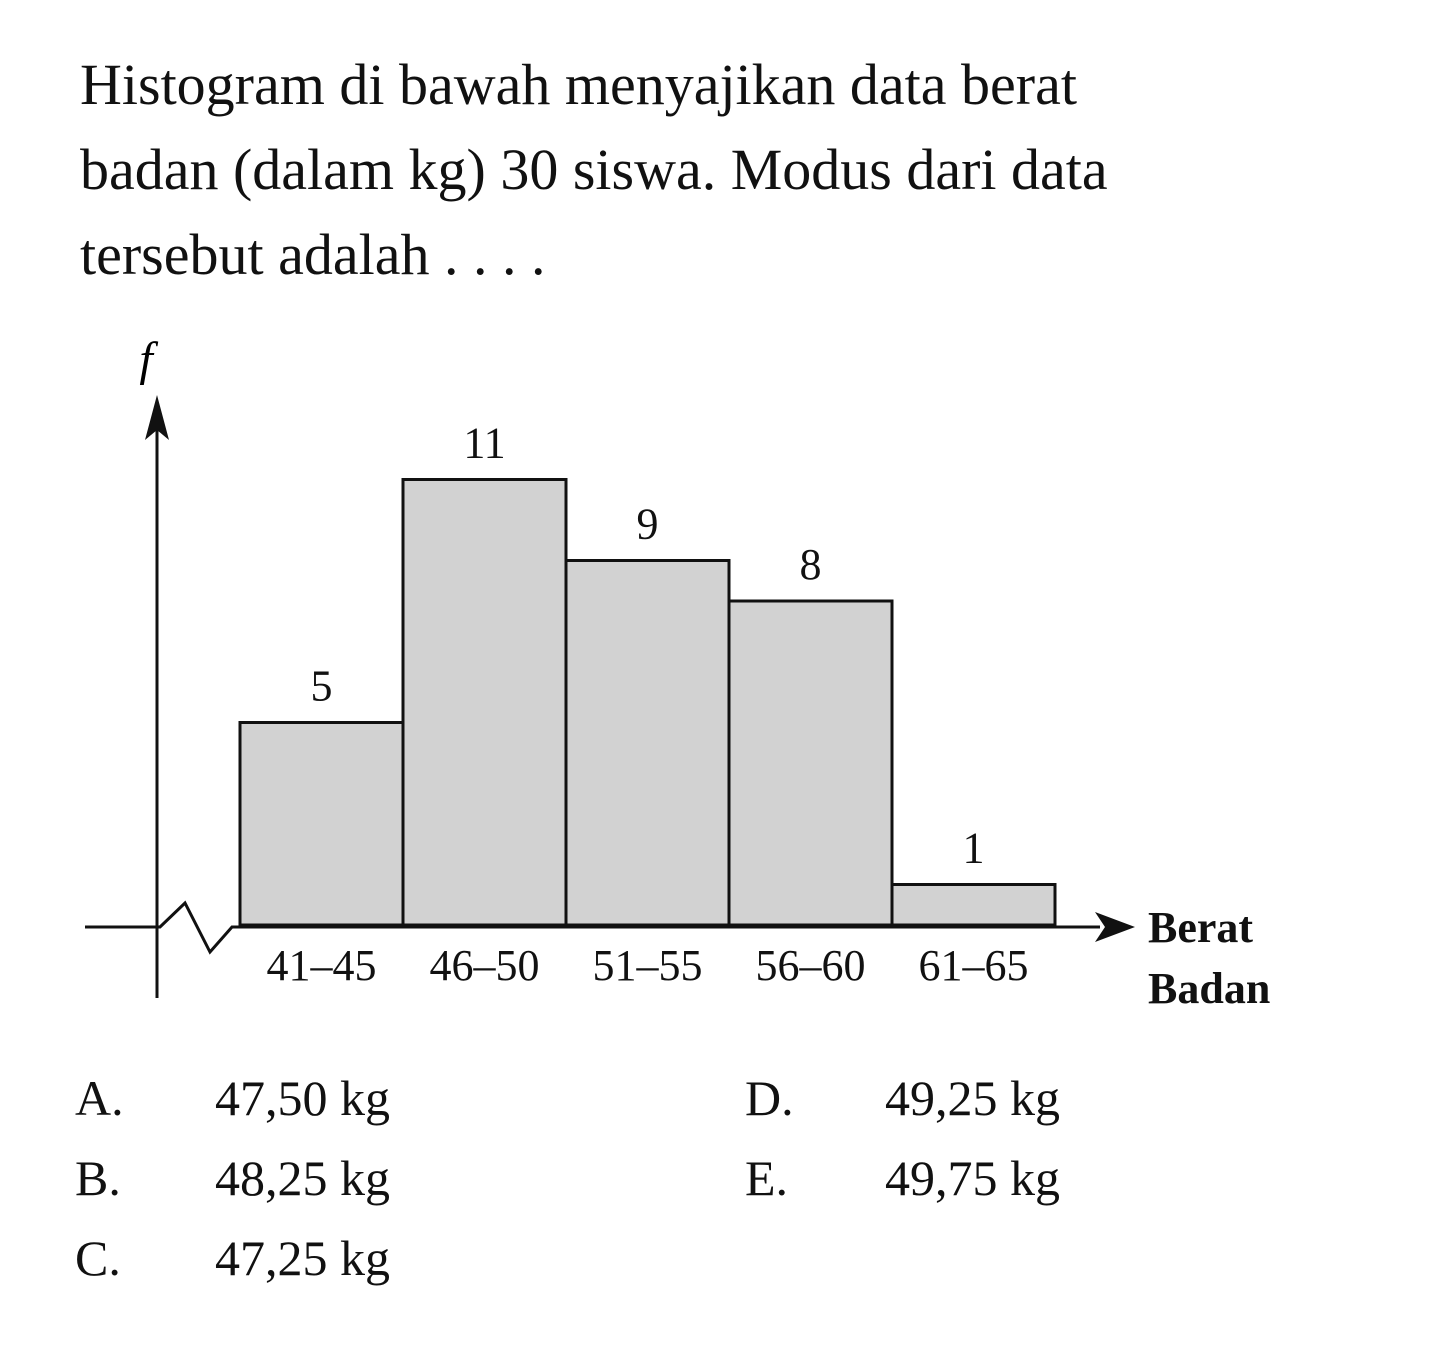  What do you see at coordinates (974, 965) in the screenshot?
I see `x-tick-label: 61–65` at bounding box center [974, 965].